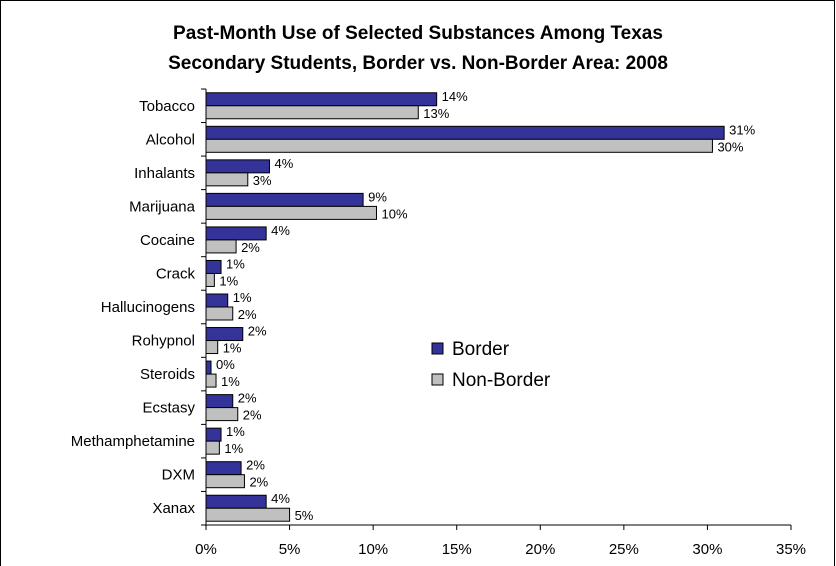 The height and width of the screenshot is (566, 836). I want to click on category-label: Methamphetamine, so click(133, 441).